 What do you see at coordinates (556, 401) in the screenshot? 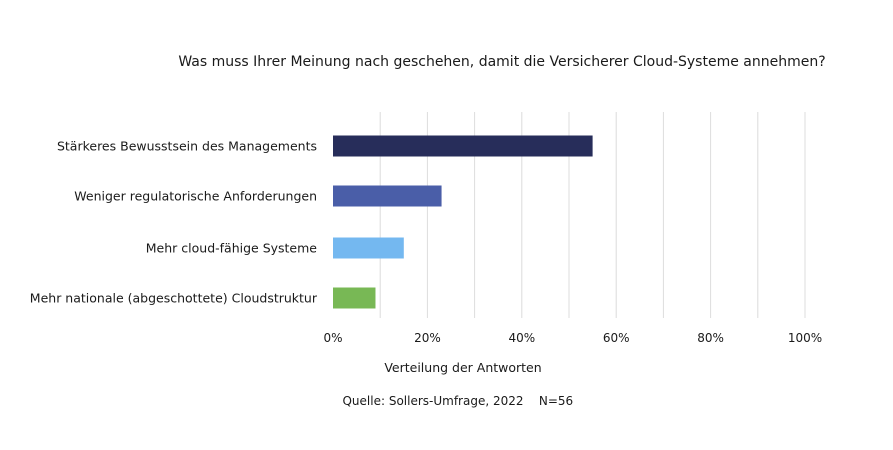
I see `sample-size: N=56` at bounding box center [556, 401].